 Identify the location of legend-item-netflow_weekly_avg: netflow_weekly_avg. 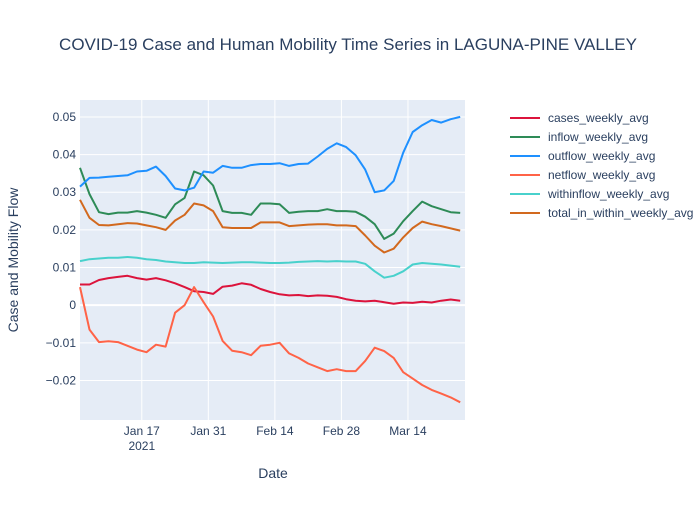
(582, 175).